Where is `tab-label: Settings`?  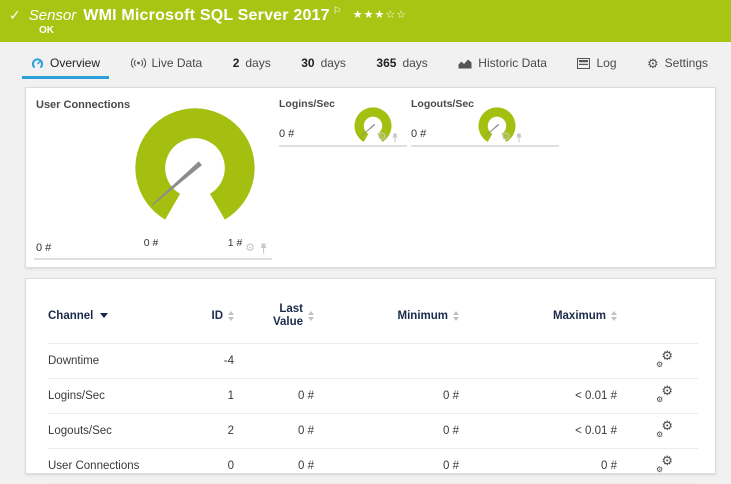 tab-label: Settings is located at coordinates (686, 63).